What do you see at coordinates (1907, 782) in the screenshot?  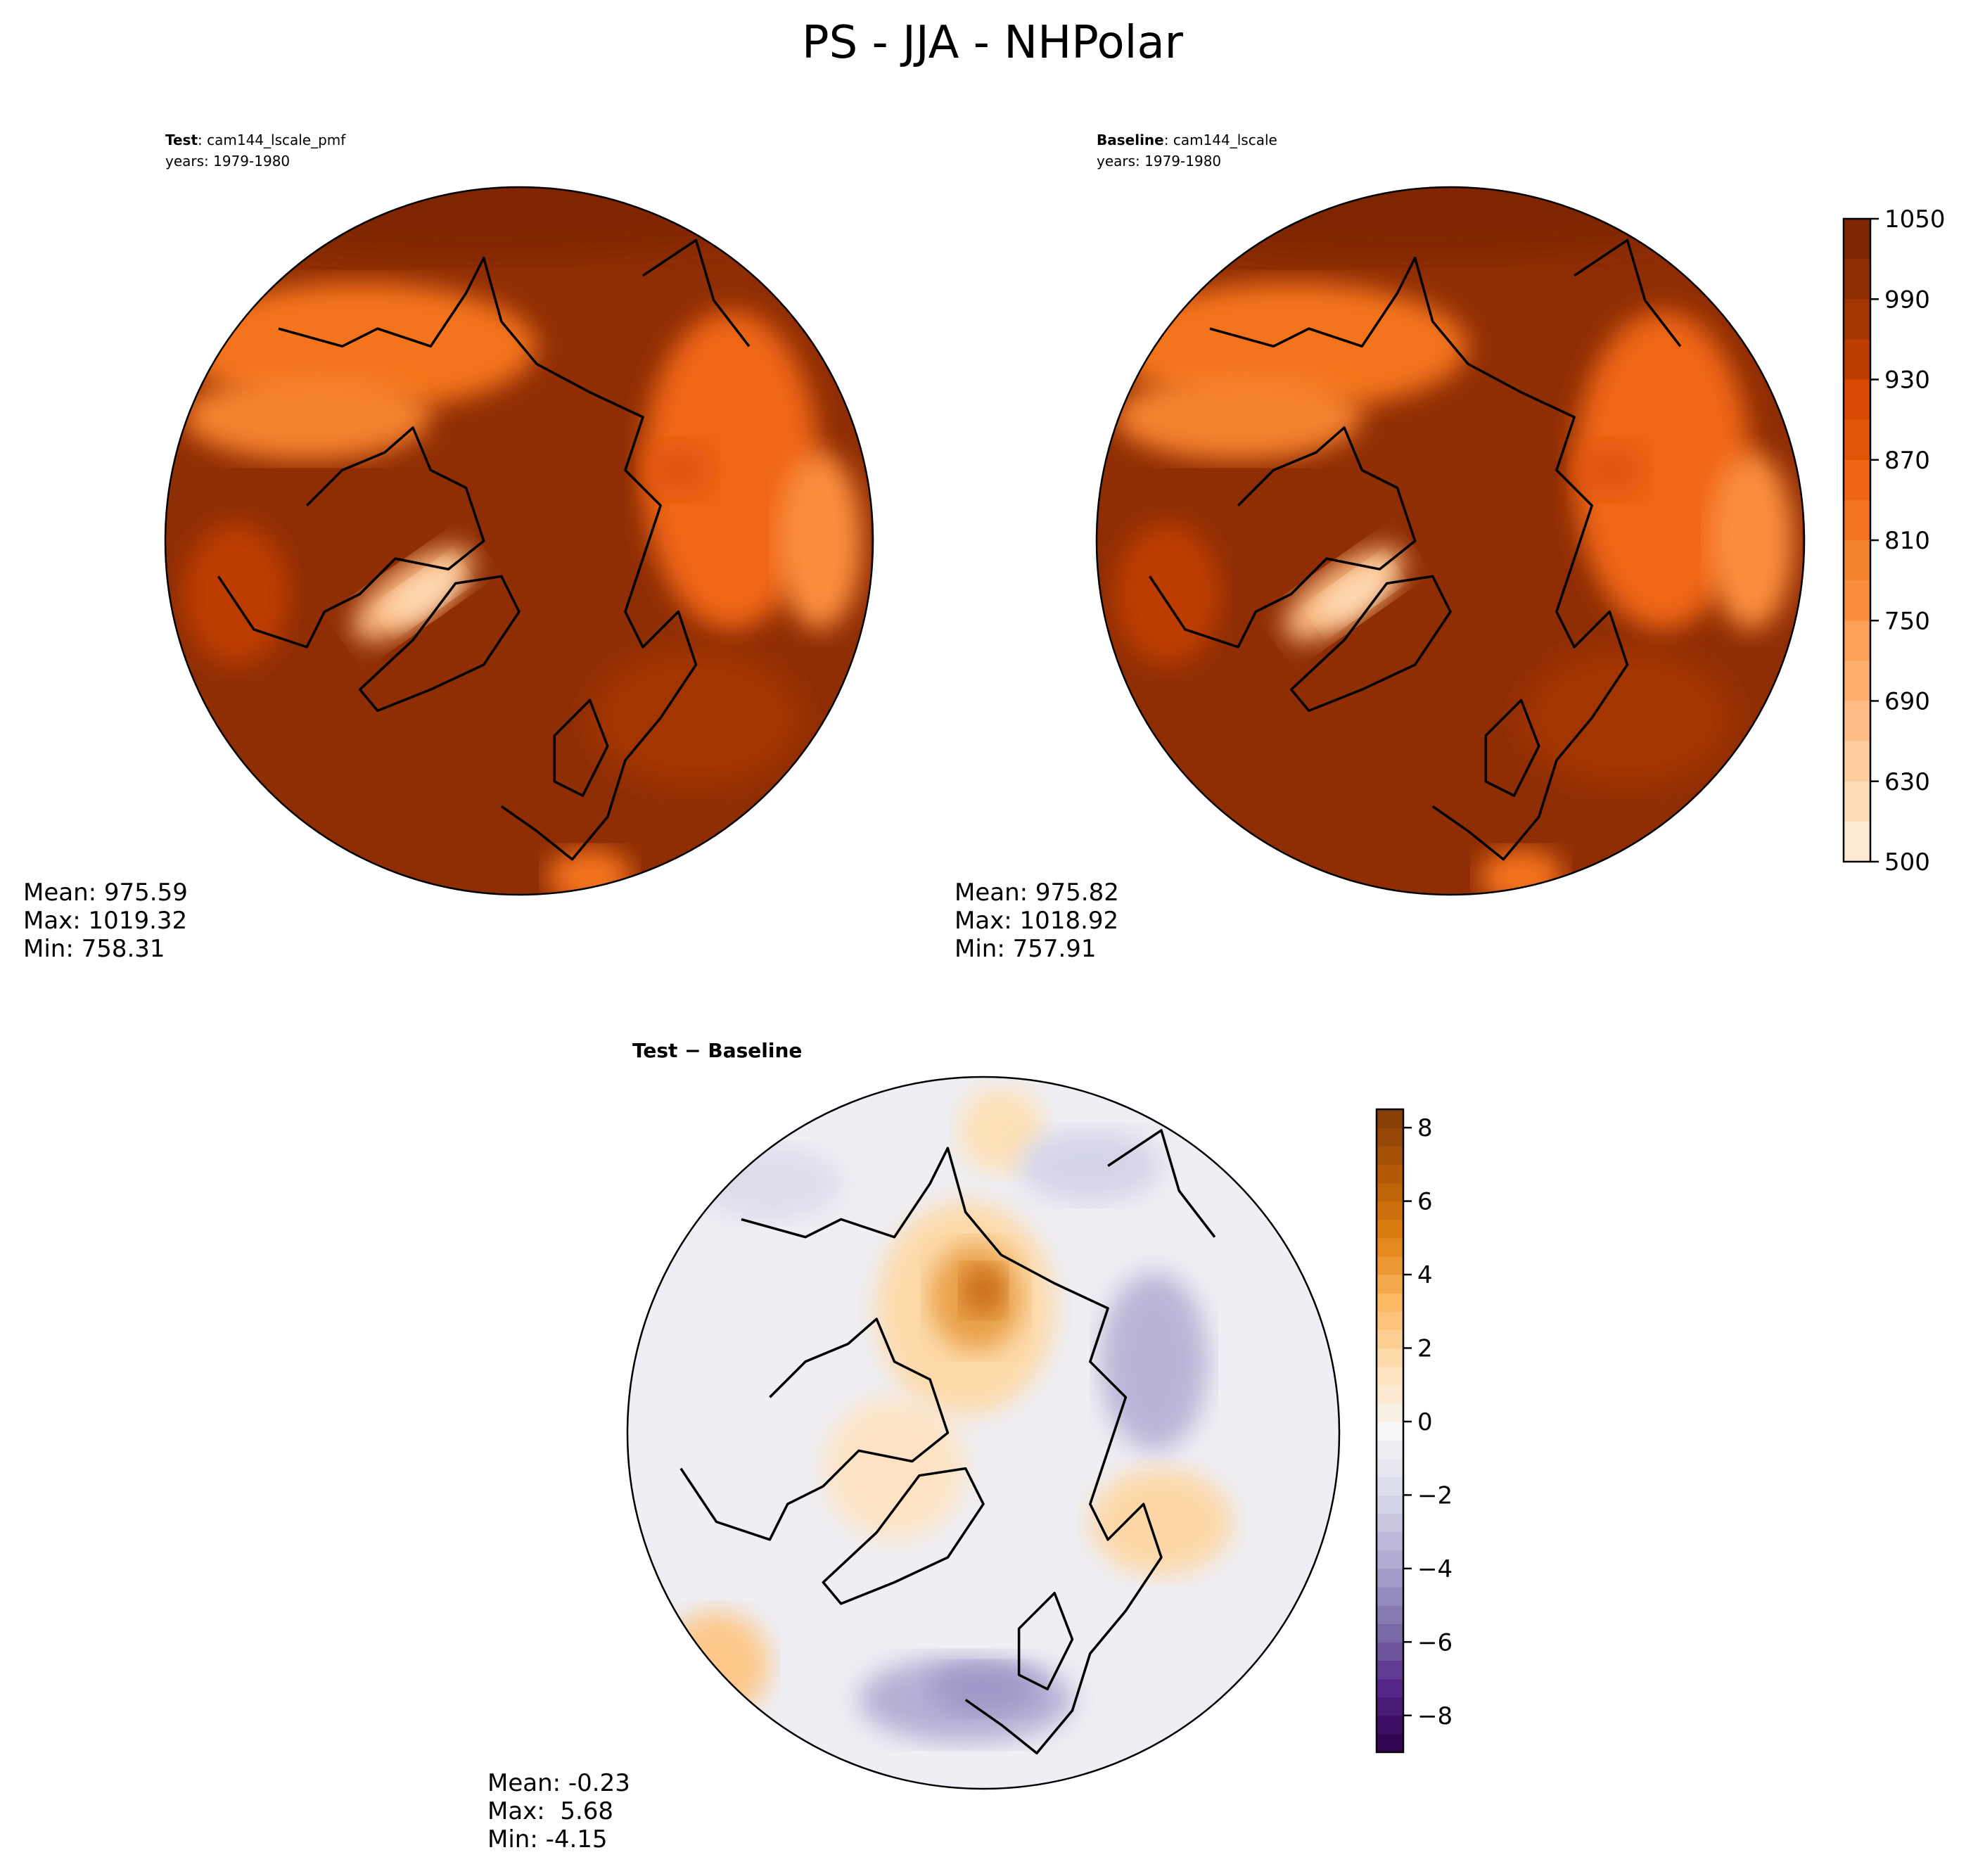 I see `colorbar-tick-label: 630` at bounding box center [1907, 782].